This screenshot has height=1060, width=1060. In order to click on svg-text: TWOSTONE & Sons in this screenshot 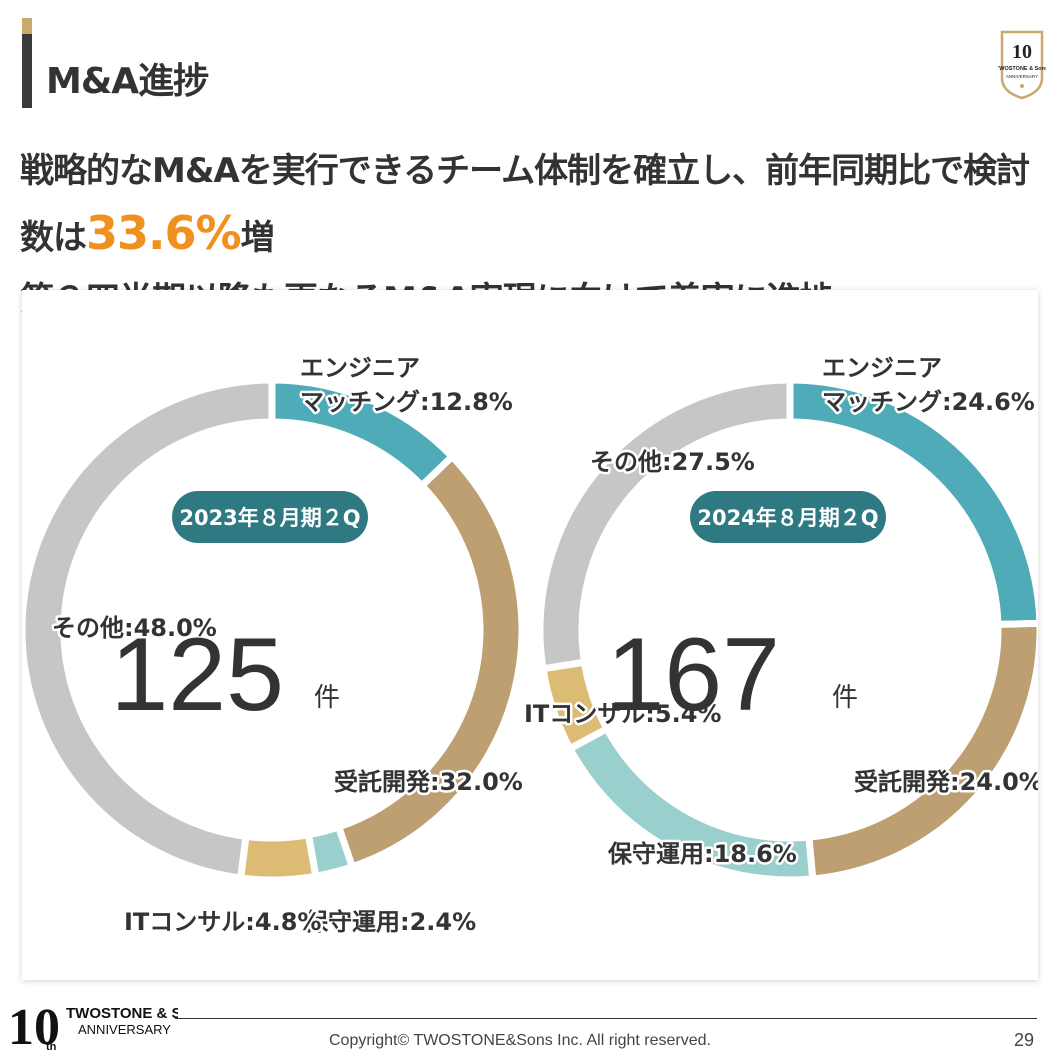, I will do `click(1022, 69)`.